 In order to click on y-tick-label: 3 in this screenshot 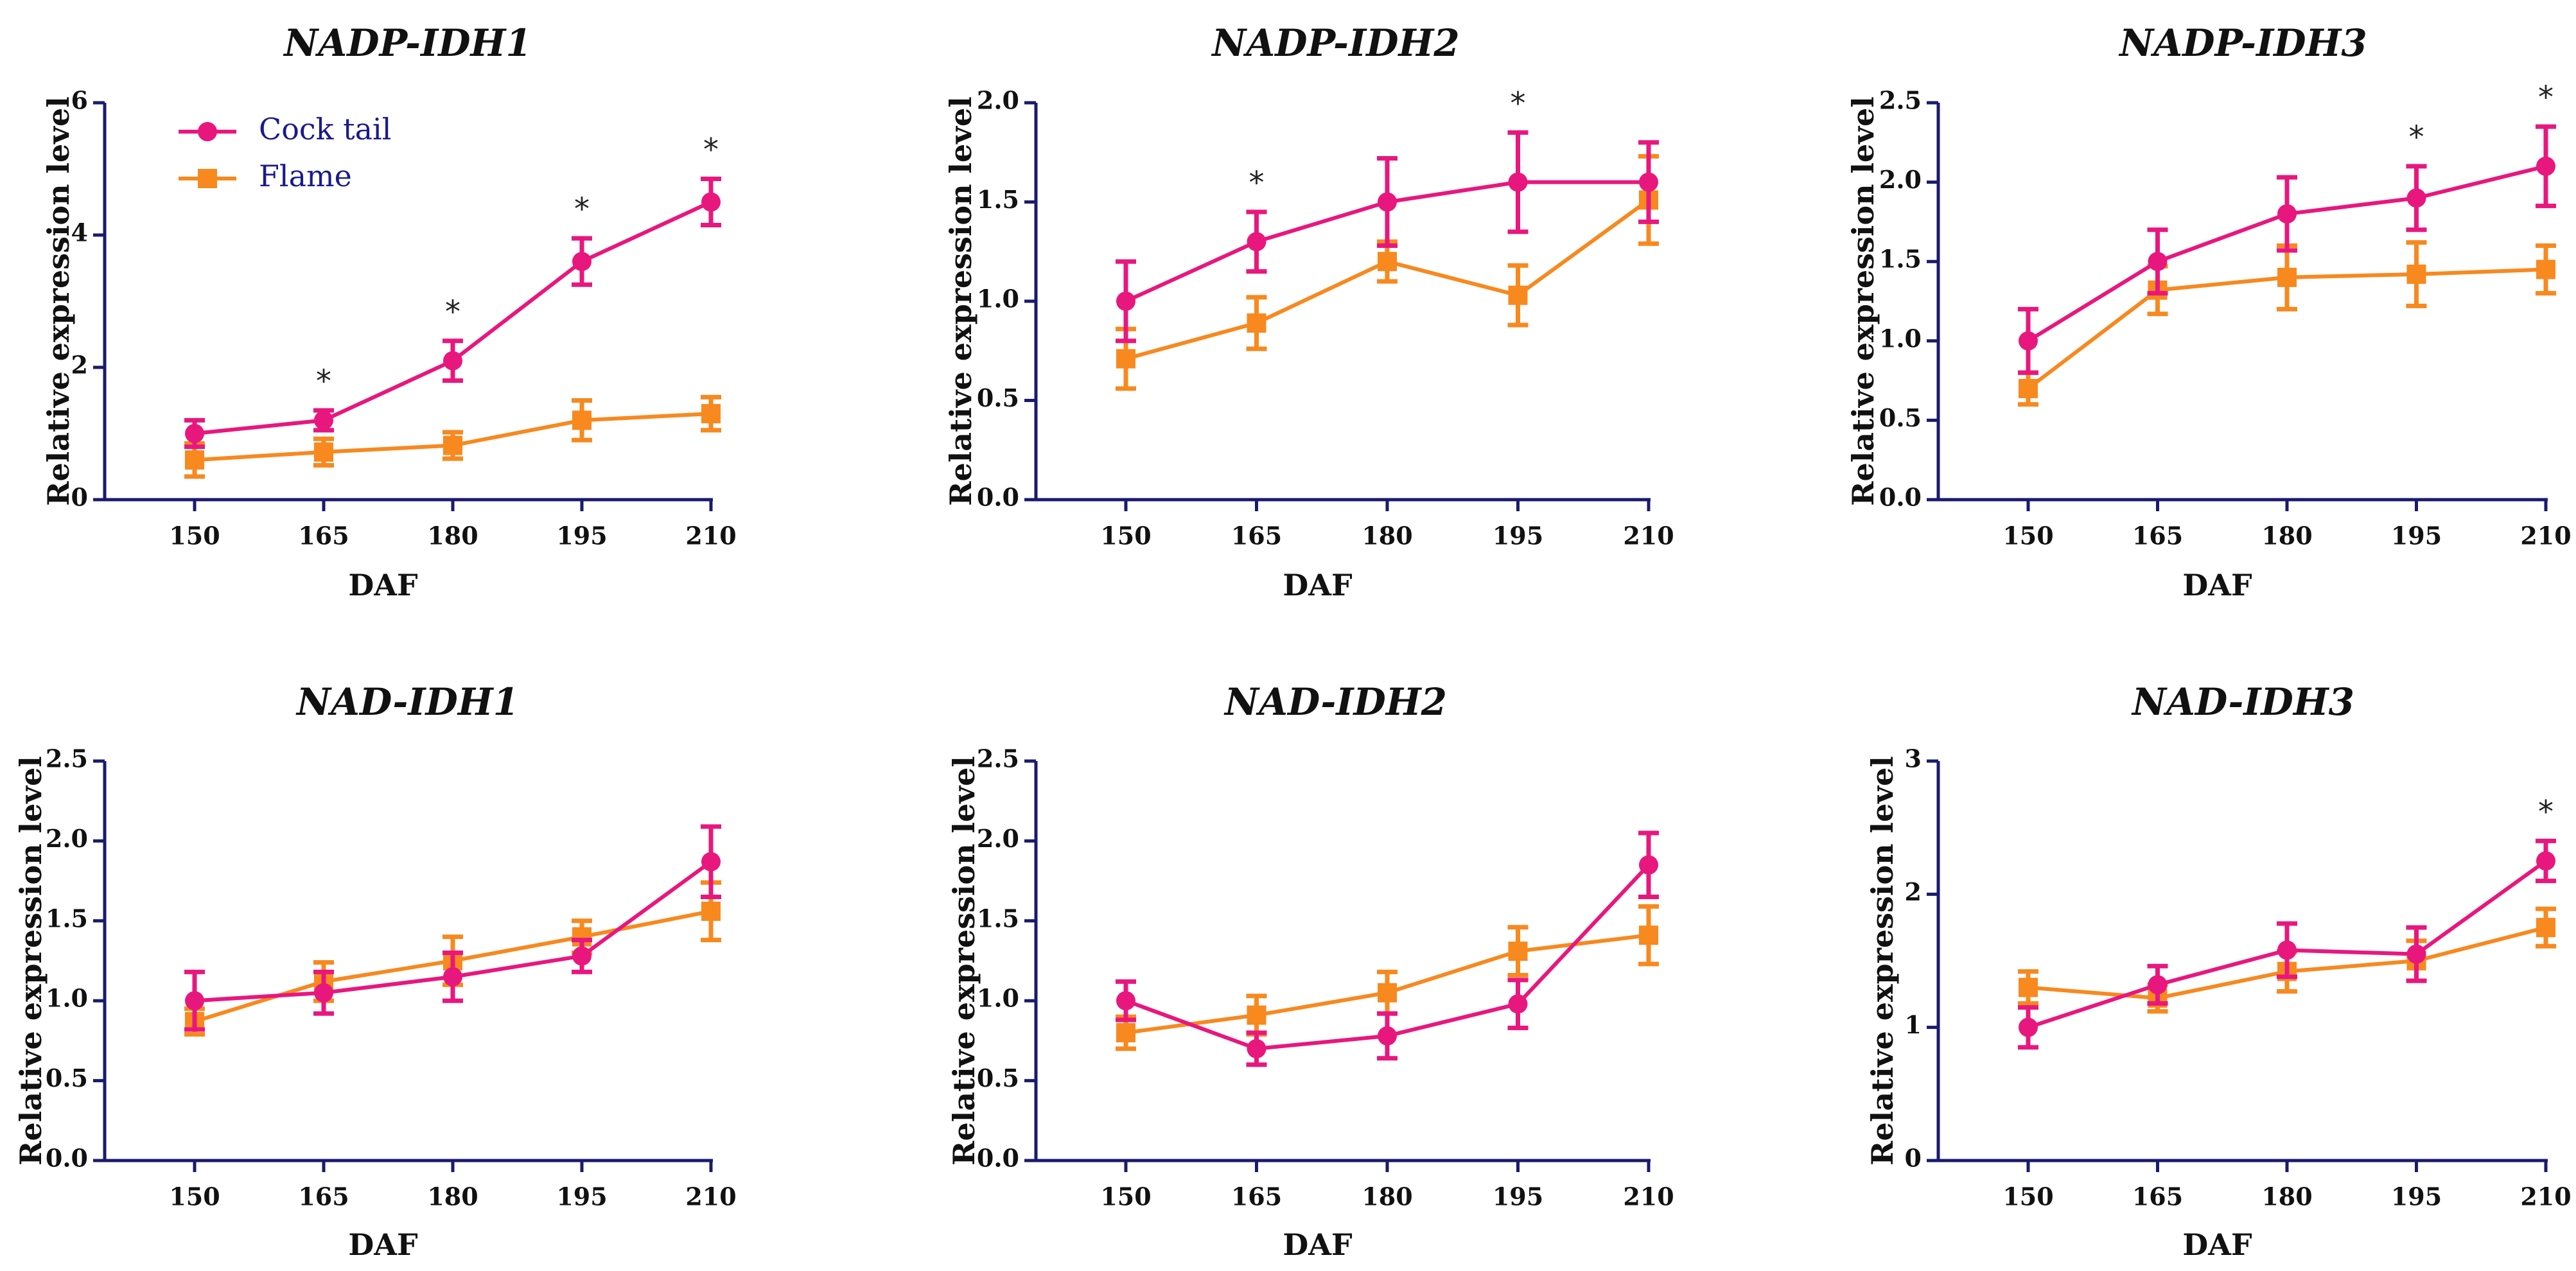, I will do `click(1913, 758)`.